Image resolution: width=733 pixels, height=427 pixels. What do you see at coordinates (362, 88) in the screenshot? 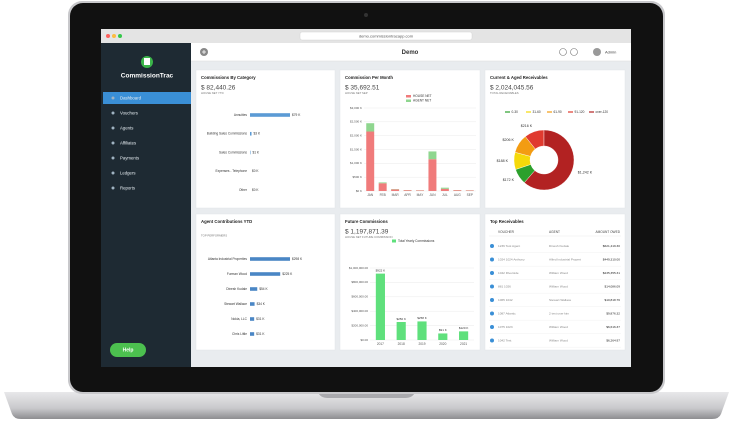
I see `panel-total: $ 35,692.51` at bounding box center [362, 88].